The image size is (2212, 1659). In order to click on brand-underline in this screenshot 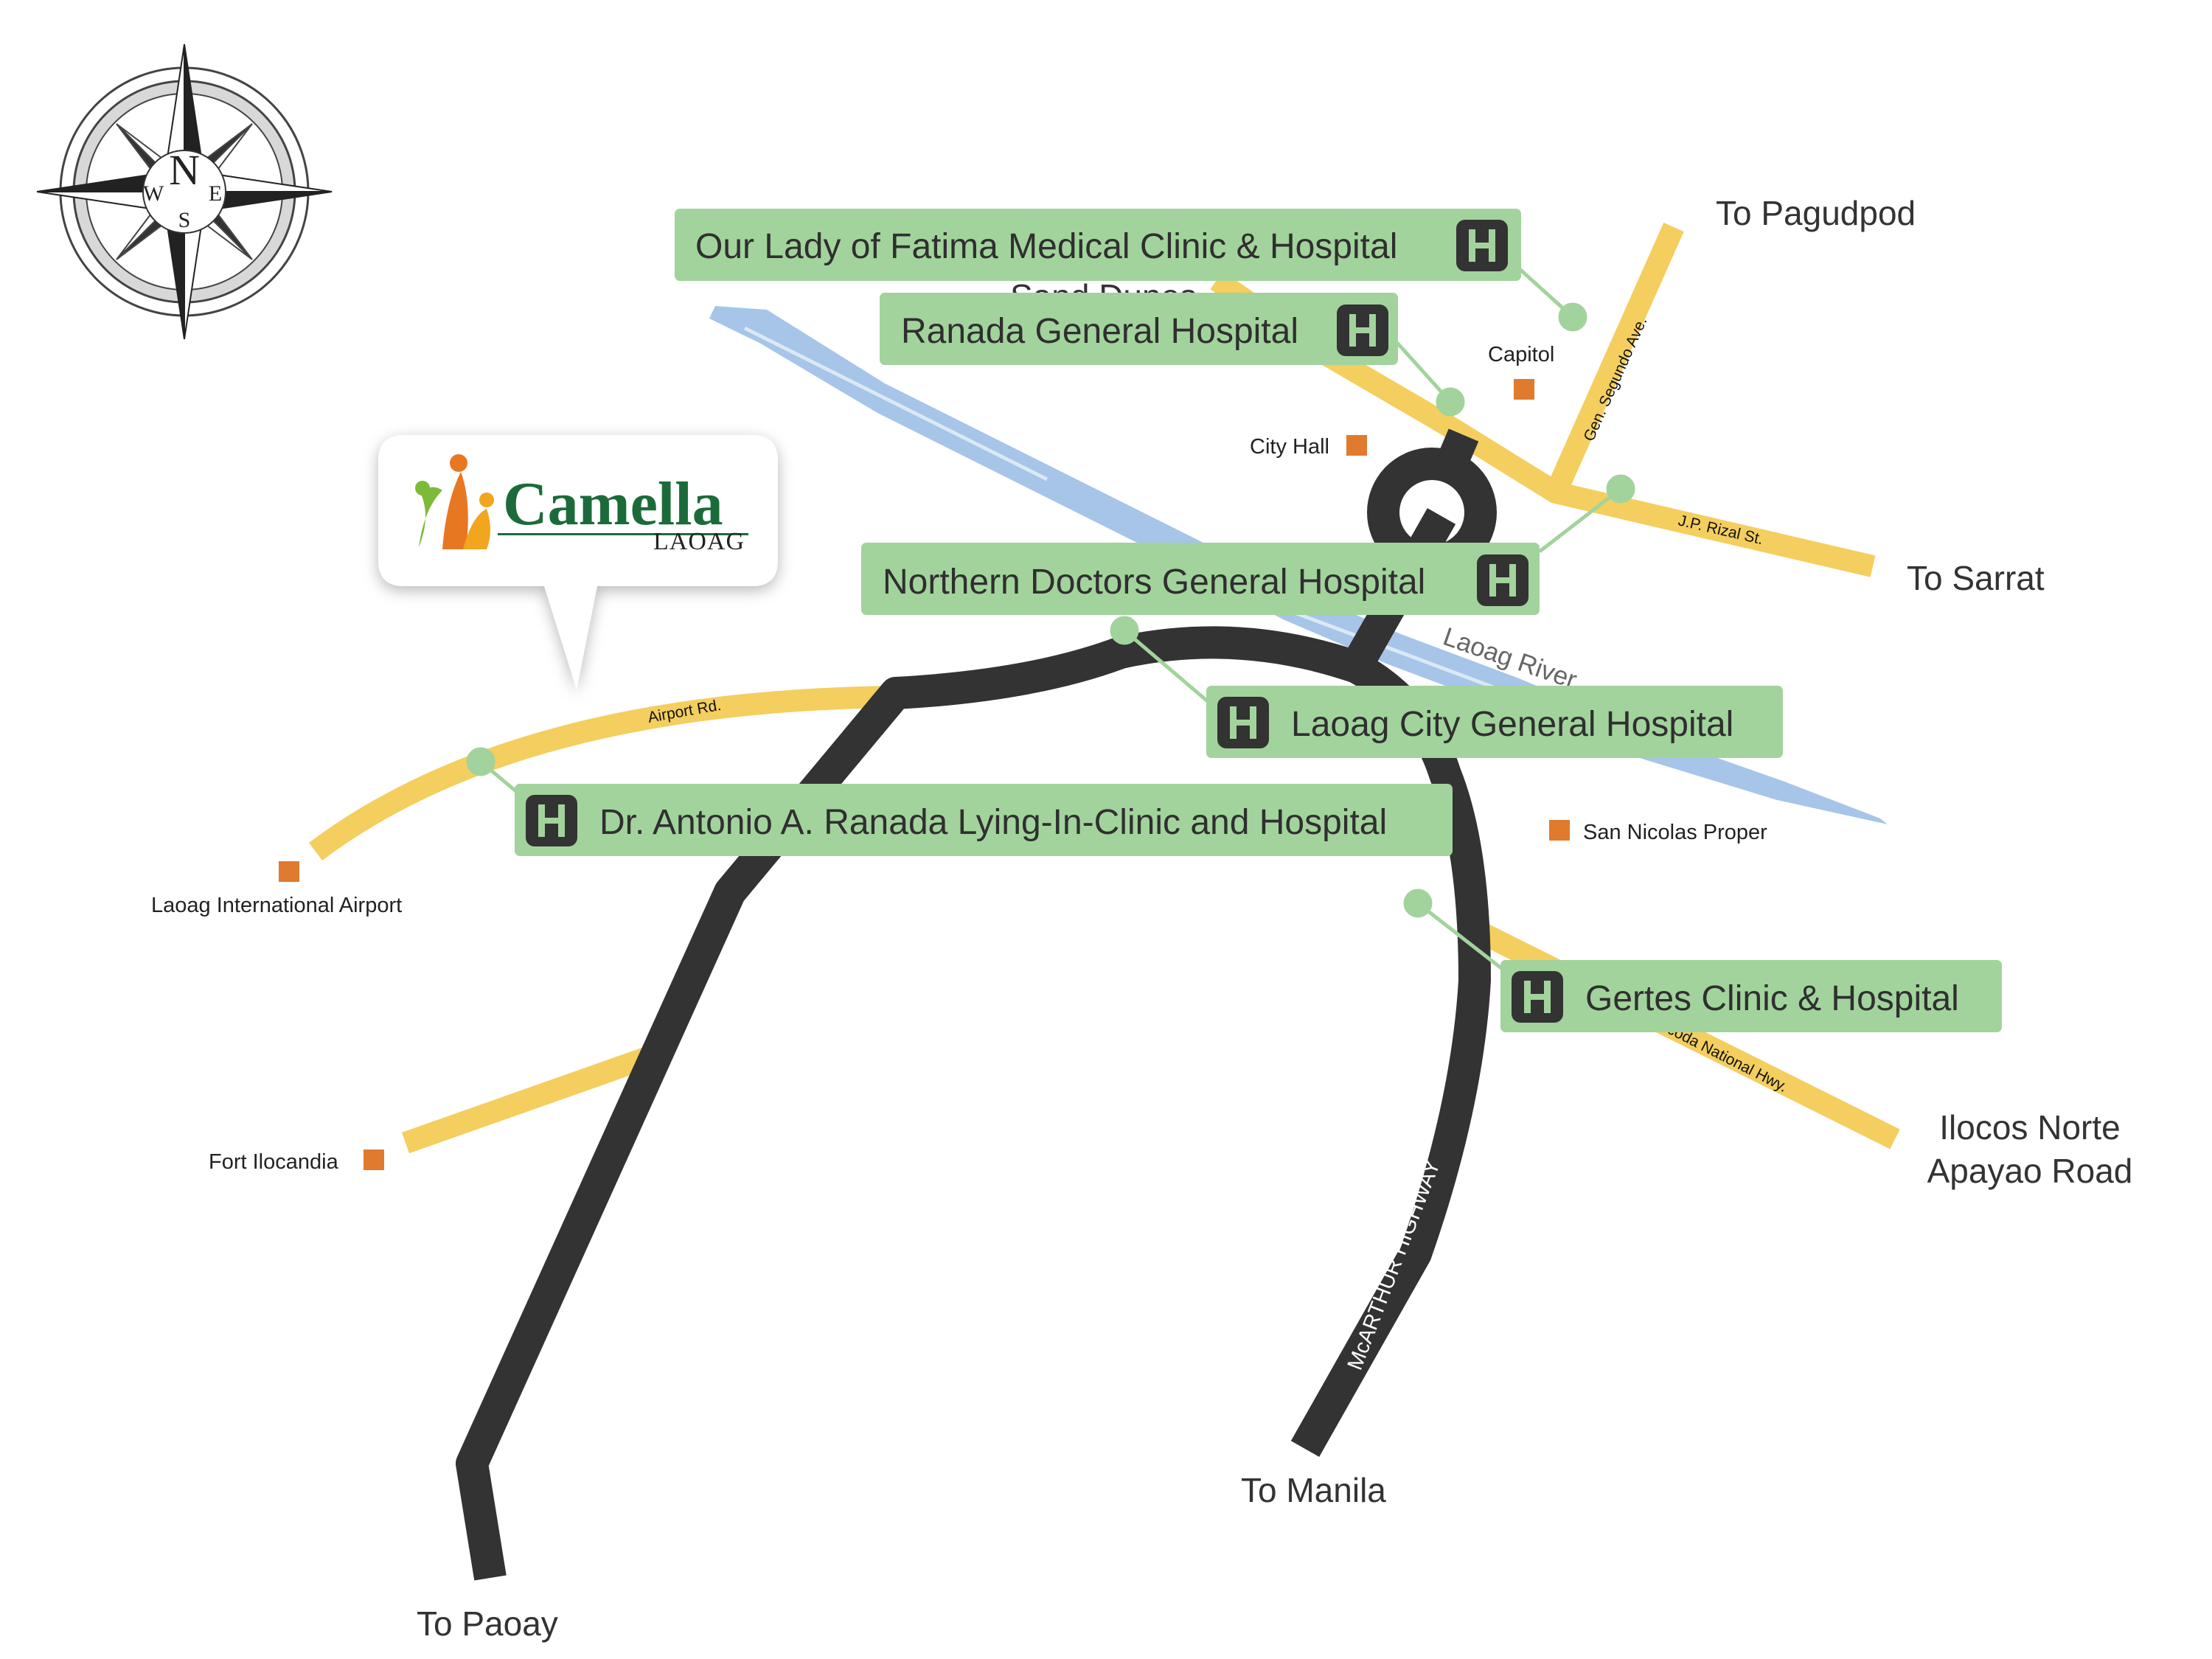, I will do `click(623, 534)`.